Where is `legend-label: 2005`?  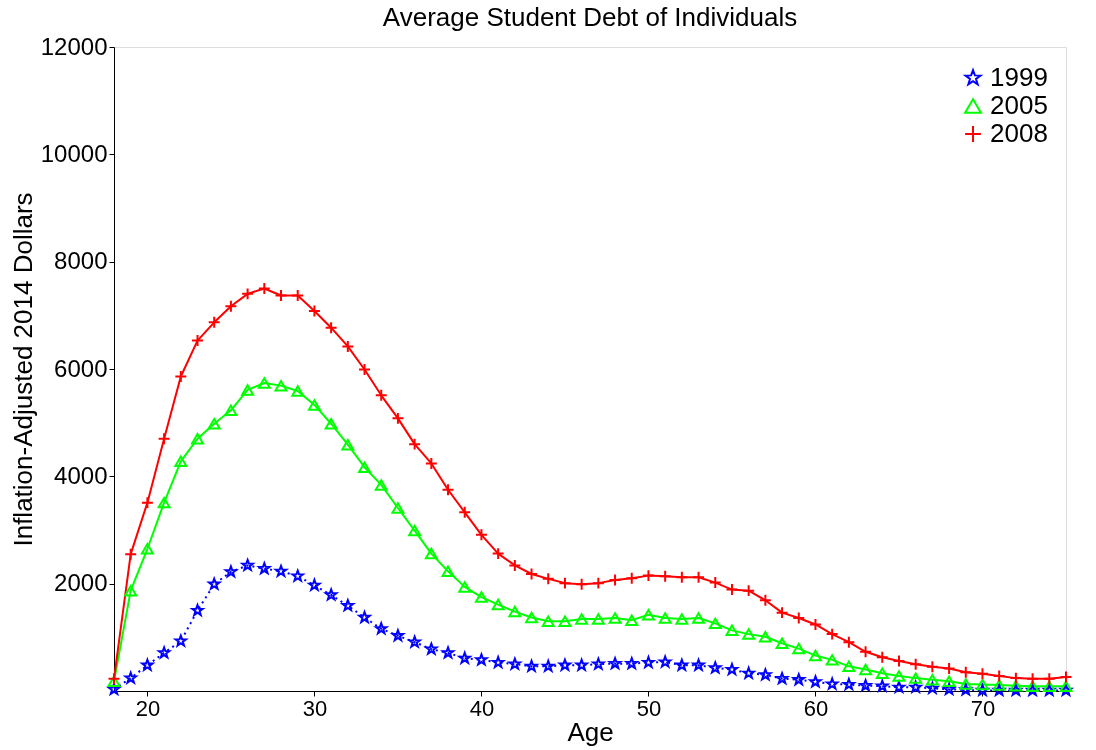
legend-label: 2005 is located at coordinates (1019, 105).